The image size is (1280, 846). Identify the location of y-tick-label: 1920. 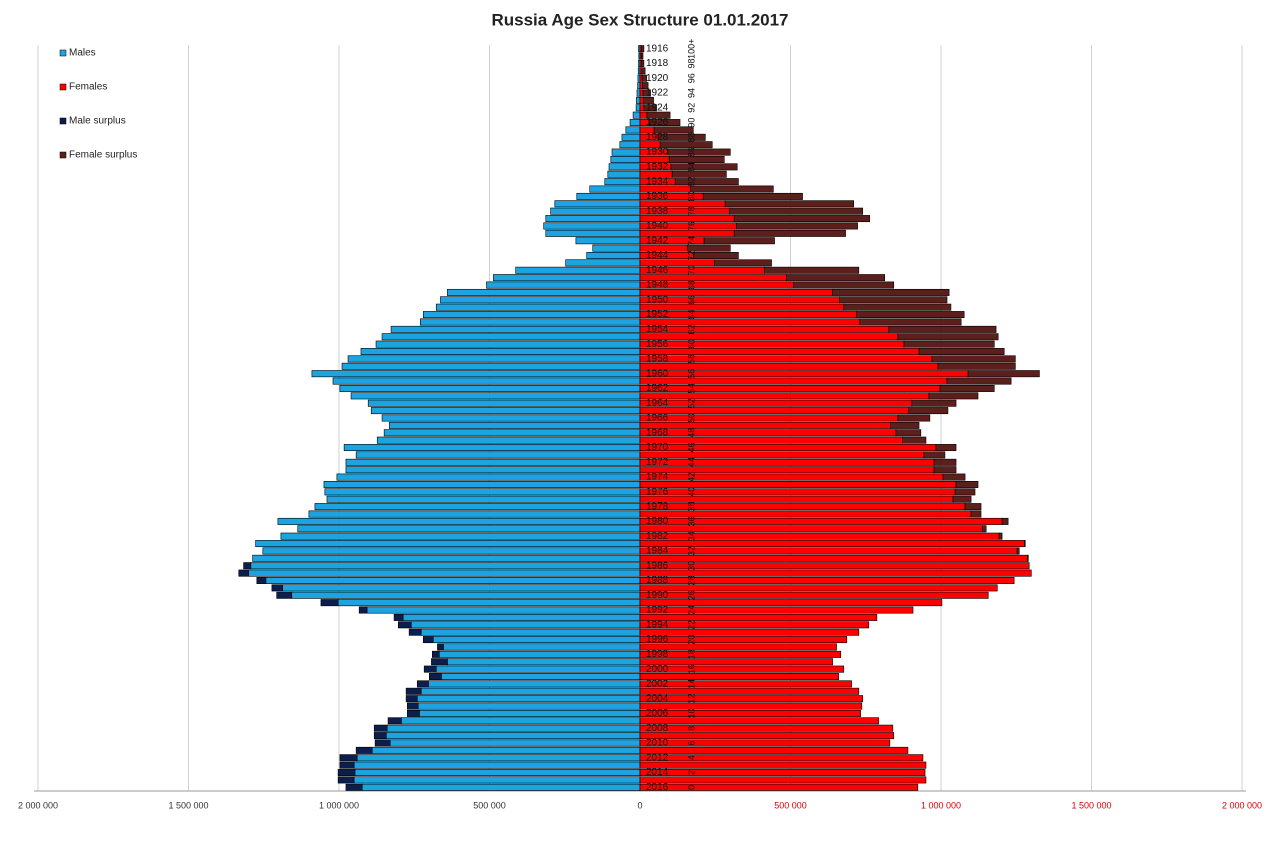
(657, 78).